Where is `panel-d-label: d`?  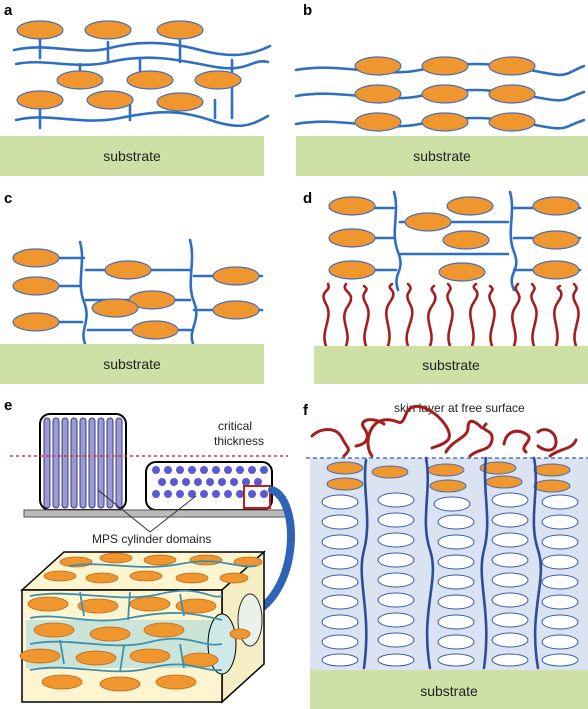
panel-d-label: d is located at coordinates (307, 198).